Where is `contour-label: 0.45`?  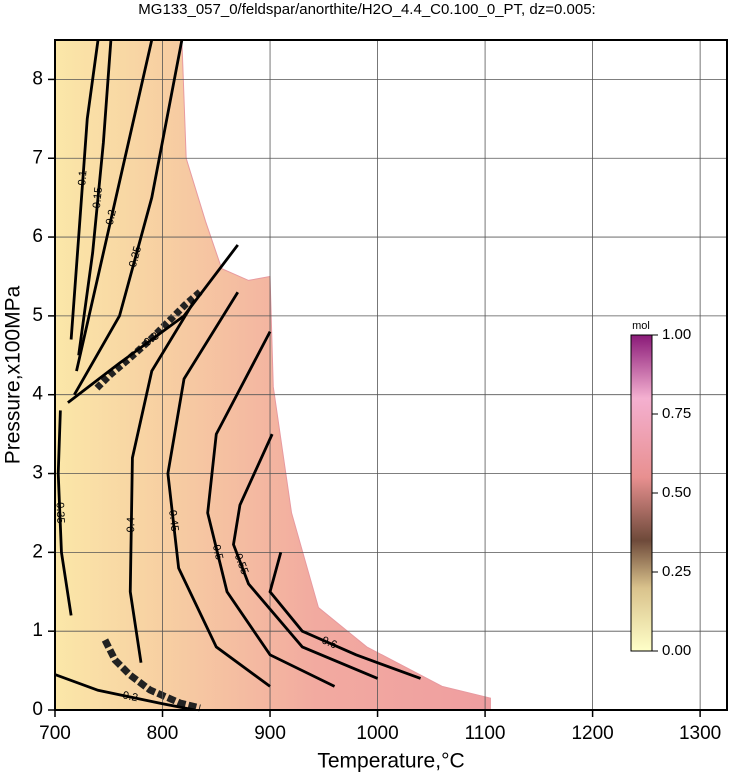
contour-label: 0.45 is located at coordinates (173, 520).